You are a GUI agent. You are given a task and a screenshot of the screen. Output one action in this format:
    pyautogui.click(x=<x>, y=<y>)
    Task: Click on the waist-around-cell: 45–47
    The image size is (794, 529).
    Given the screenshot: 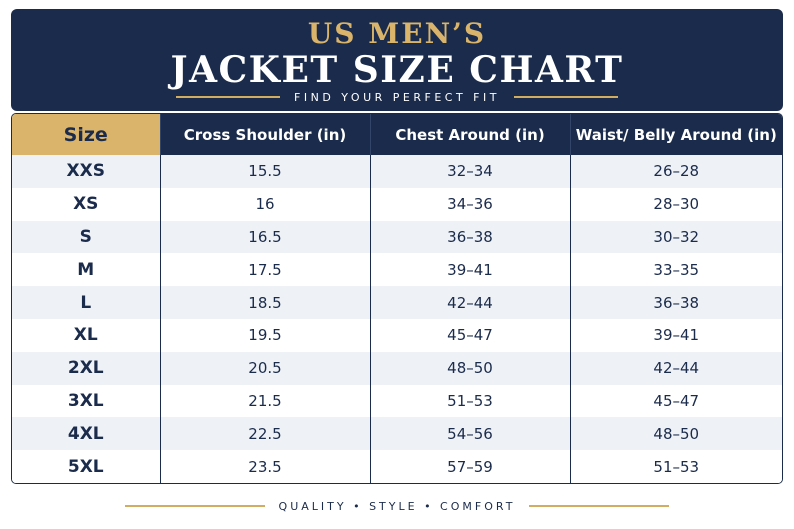 What is the action you would take?
    pyautogui.click(x=676, y=401)
    